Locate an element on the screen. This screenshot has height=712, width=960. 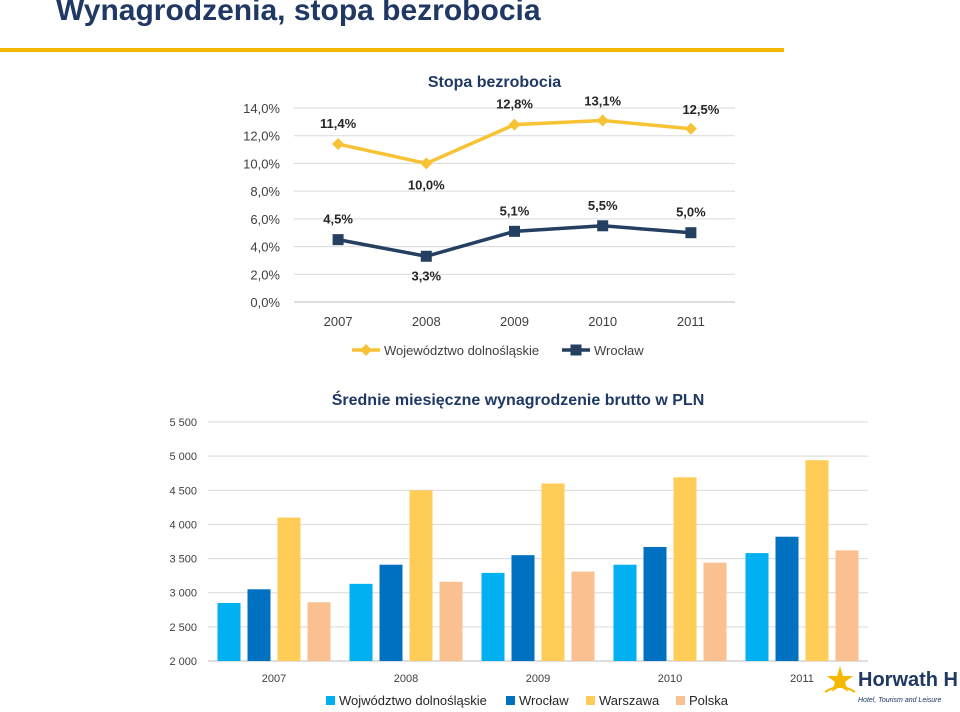
y-tick-label: 4 500 is located at coordinates (183, 491).